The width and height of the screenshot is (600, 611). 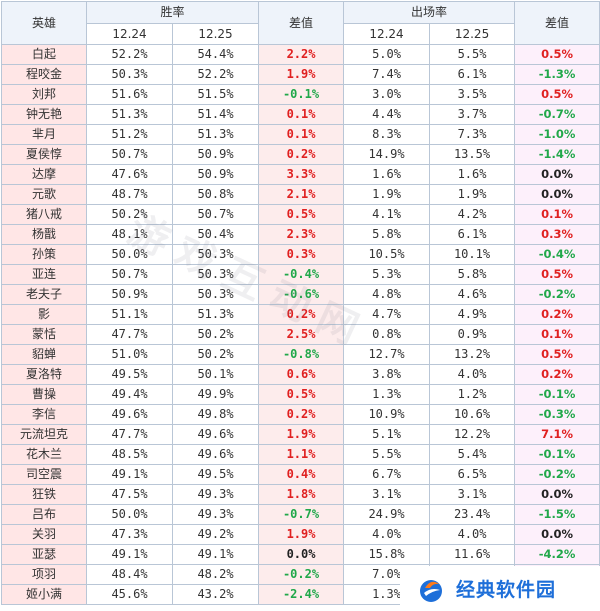 What do you see at coordinates (129, 214) in the screenshot?
I see `winrate-1224-cell: 50.2%` at bounding box center [129, 214].